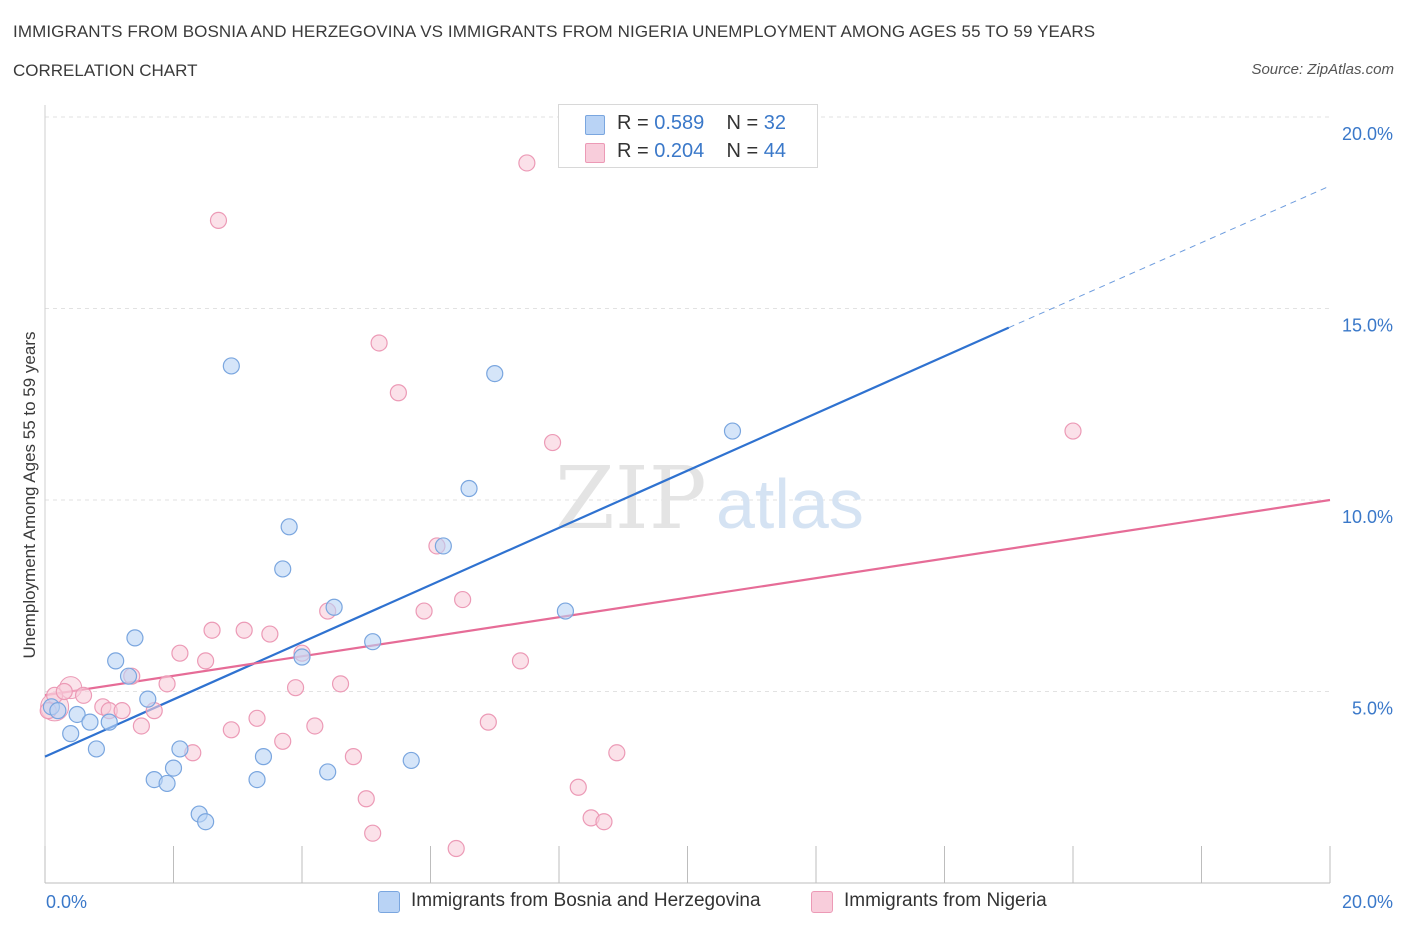 This screenshot has width=1406, height=930. What do you see at coordinates (775, 123) in the screenshot?
I see `n-value: 32` at bounding box center [775, 123].